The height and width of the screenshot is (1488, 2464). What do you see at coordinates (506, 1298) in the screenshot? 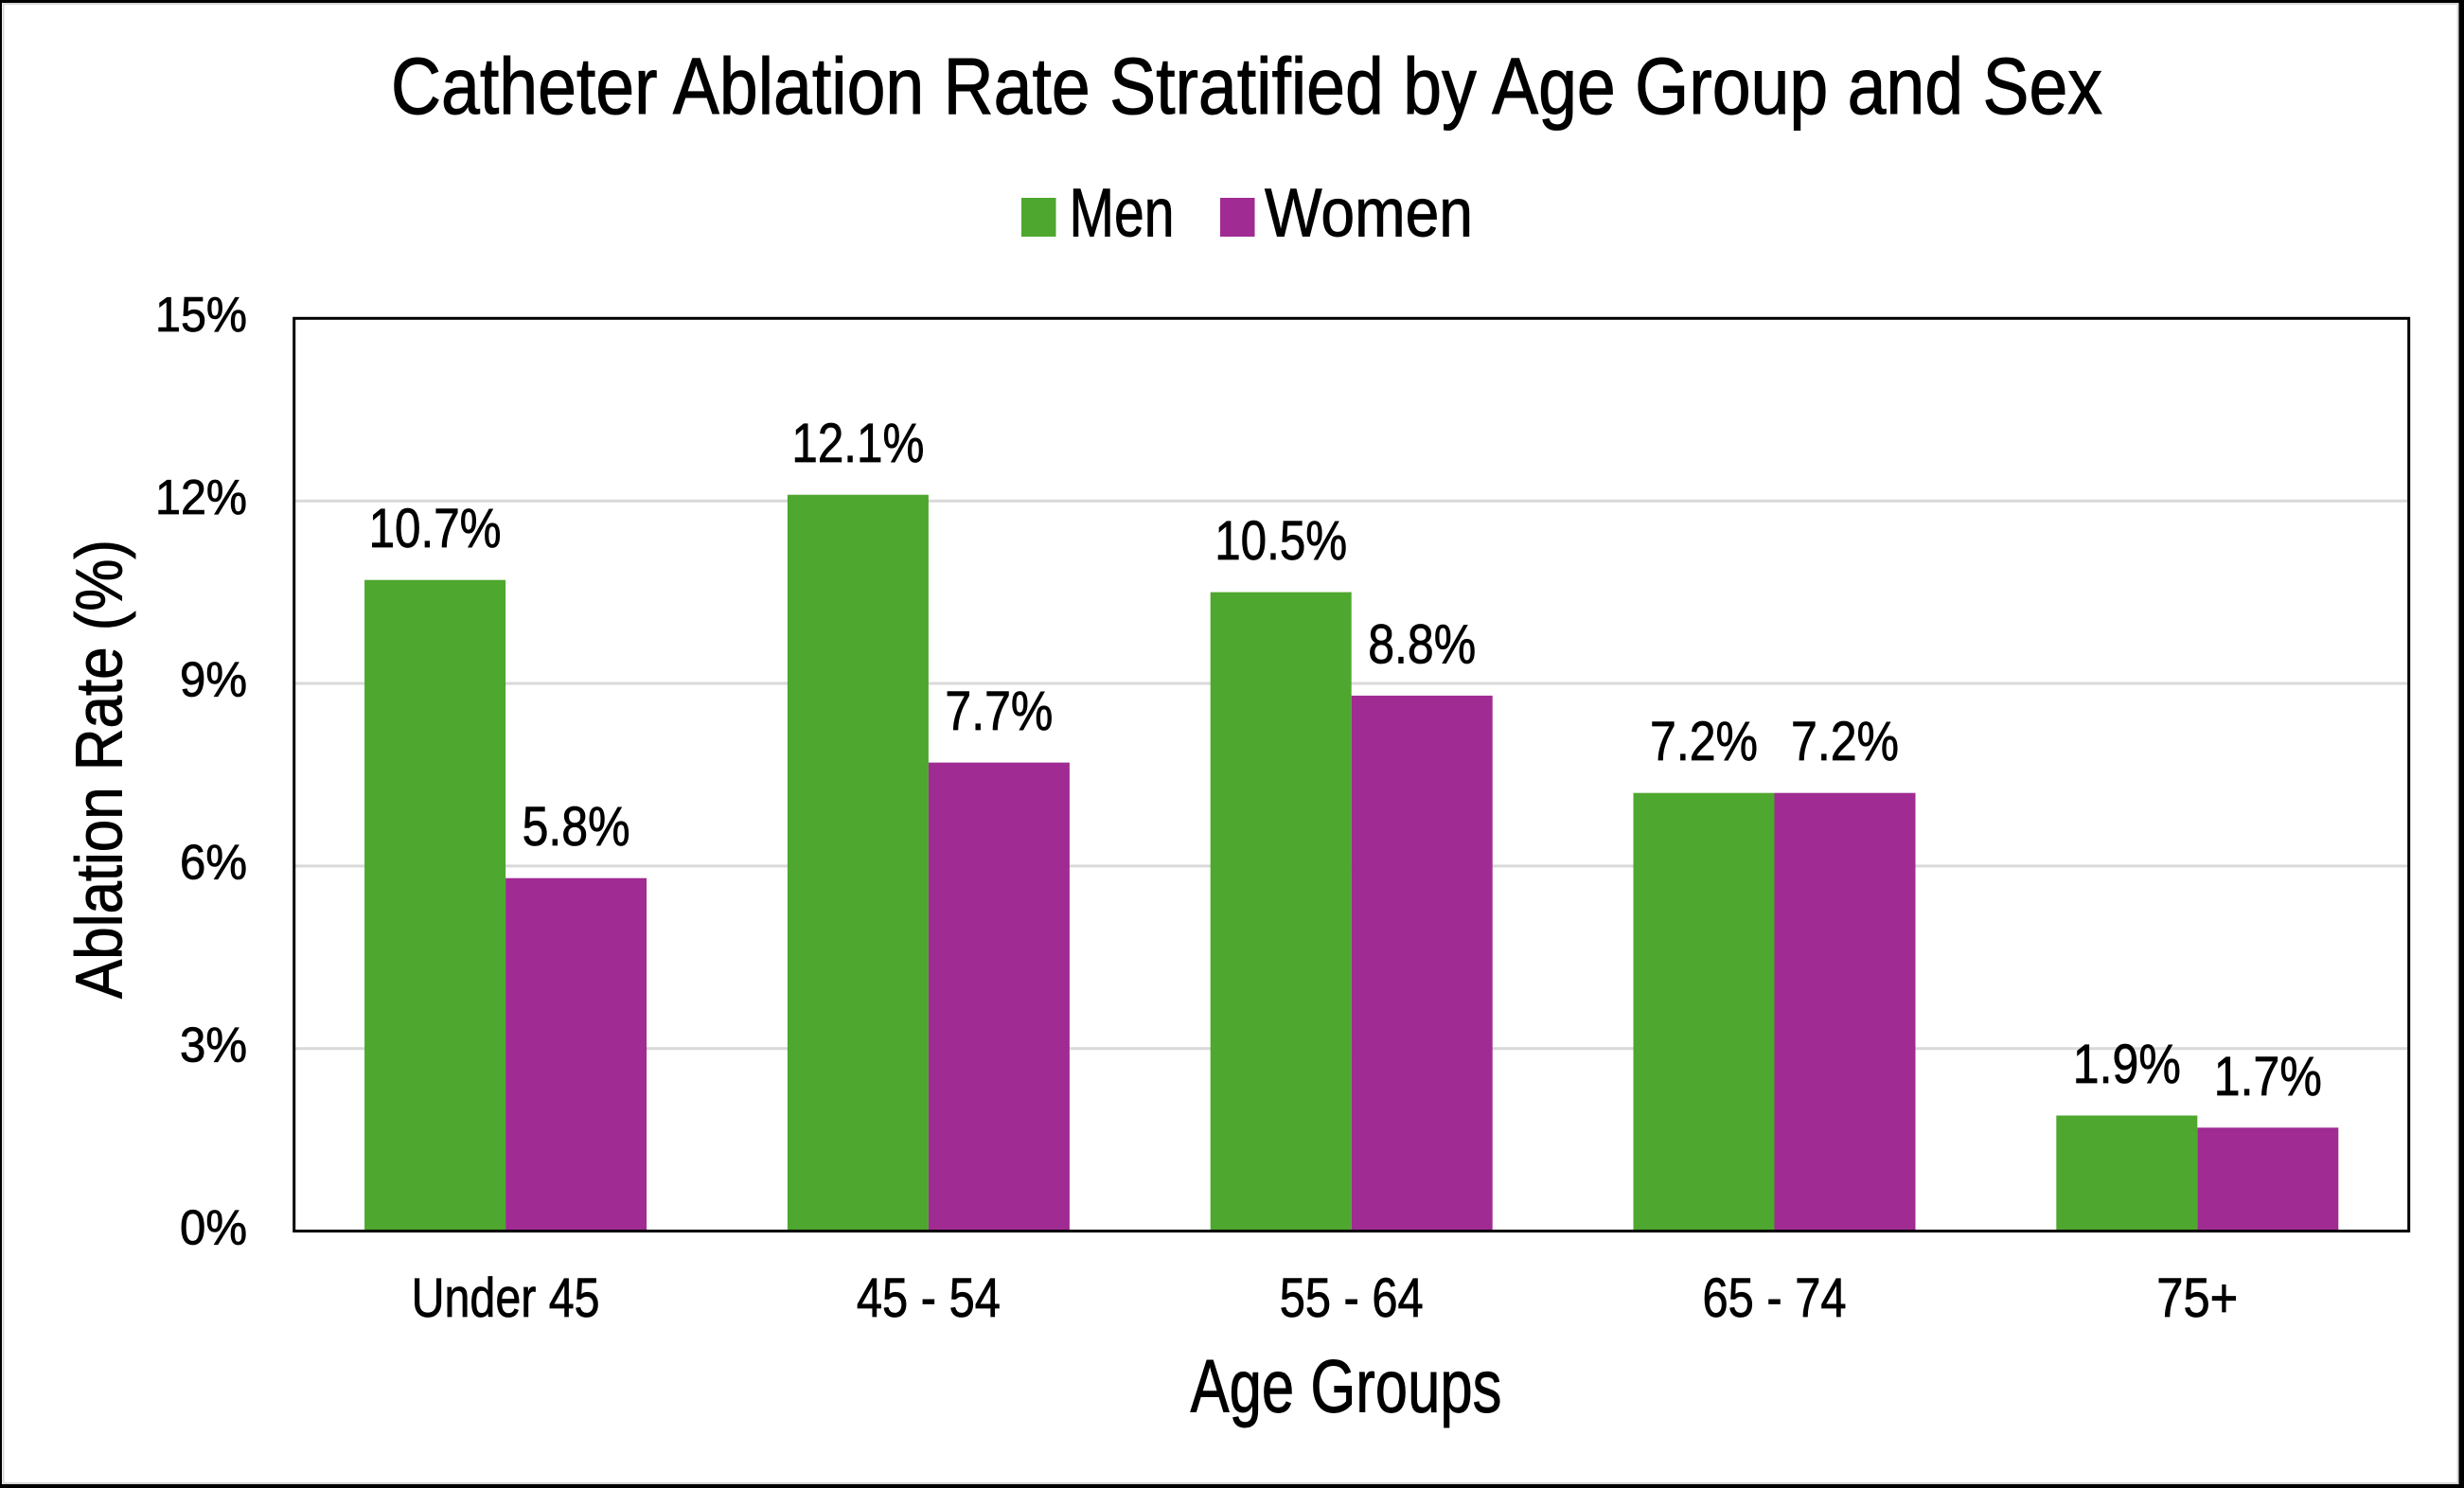
I see `svg-text: Under 45` at bounding box center [506, 1298].